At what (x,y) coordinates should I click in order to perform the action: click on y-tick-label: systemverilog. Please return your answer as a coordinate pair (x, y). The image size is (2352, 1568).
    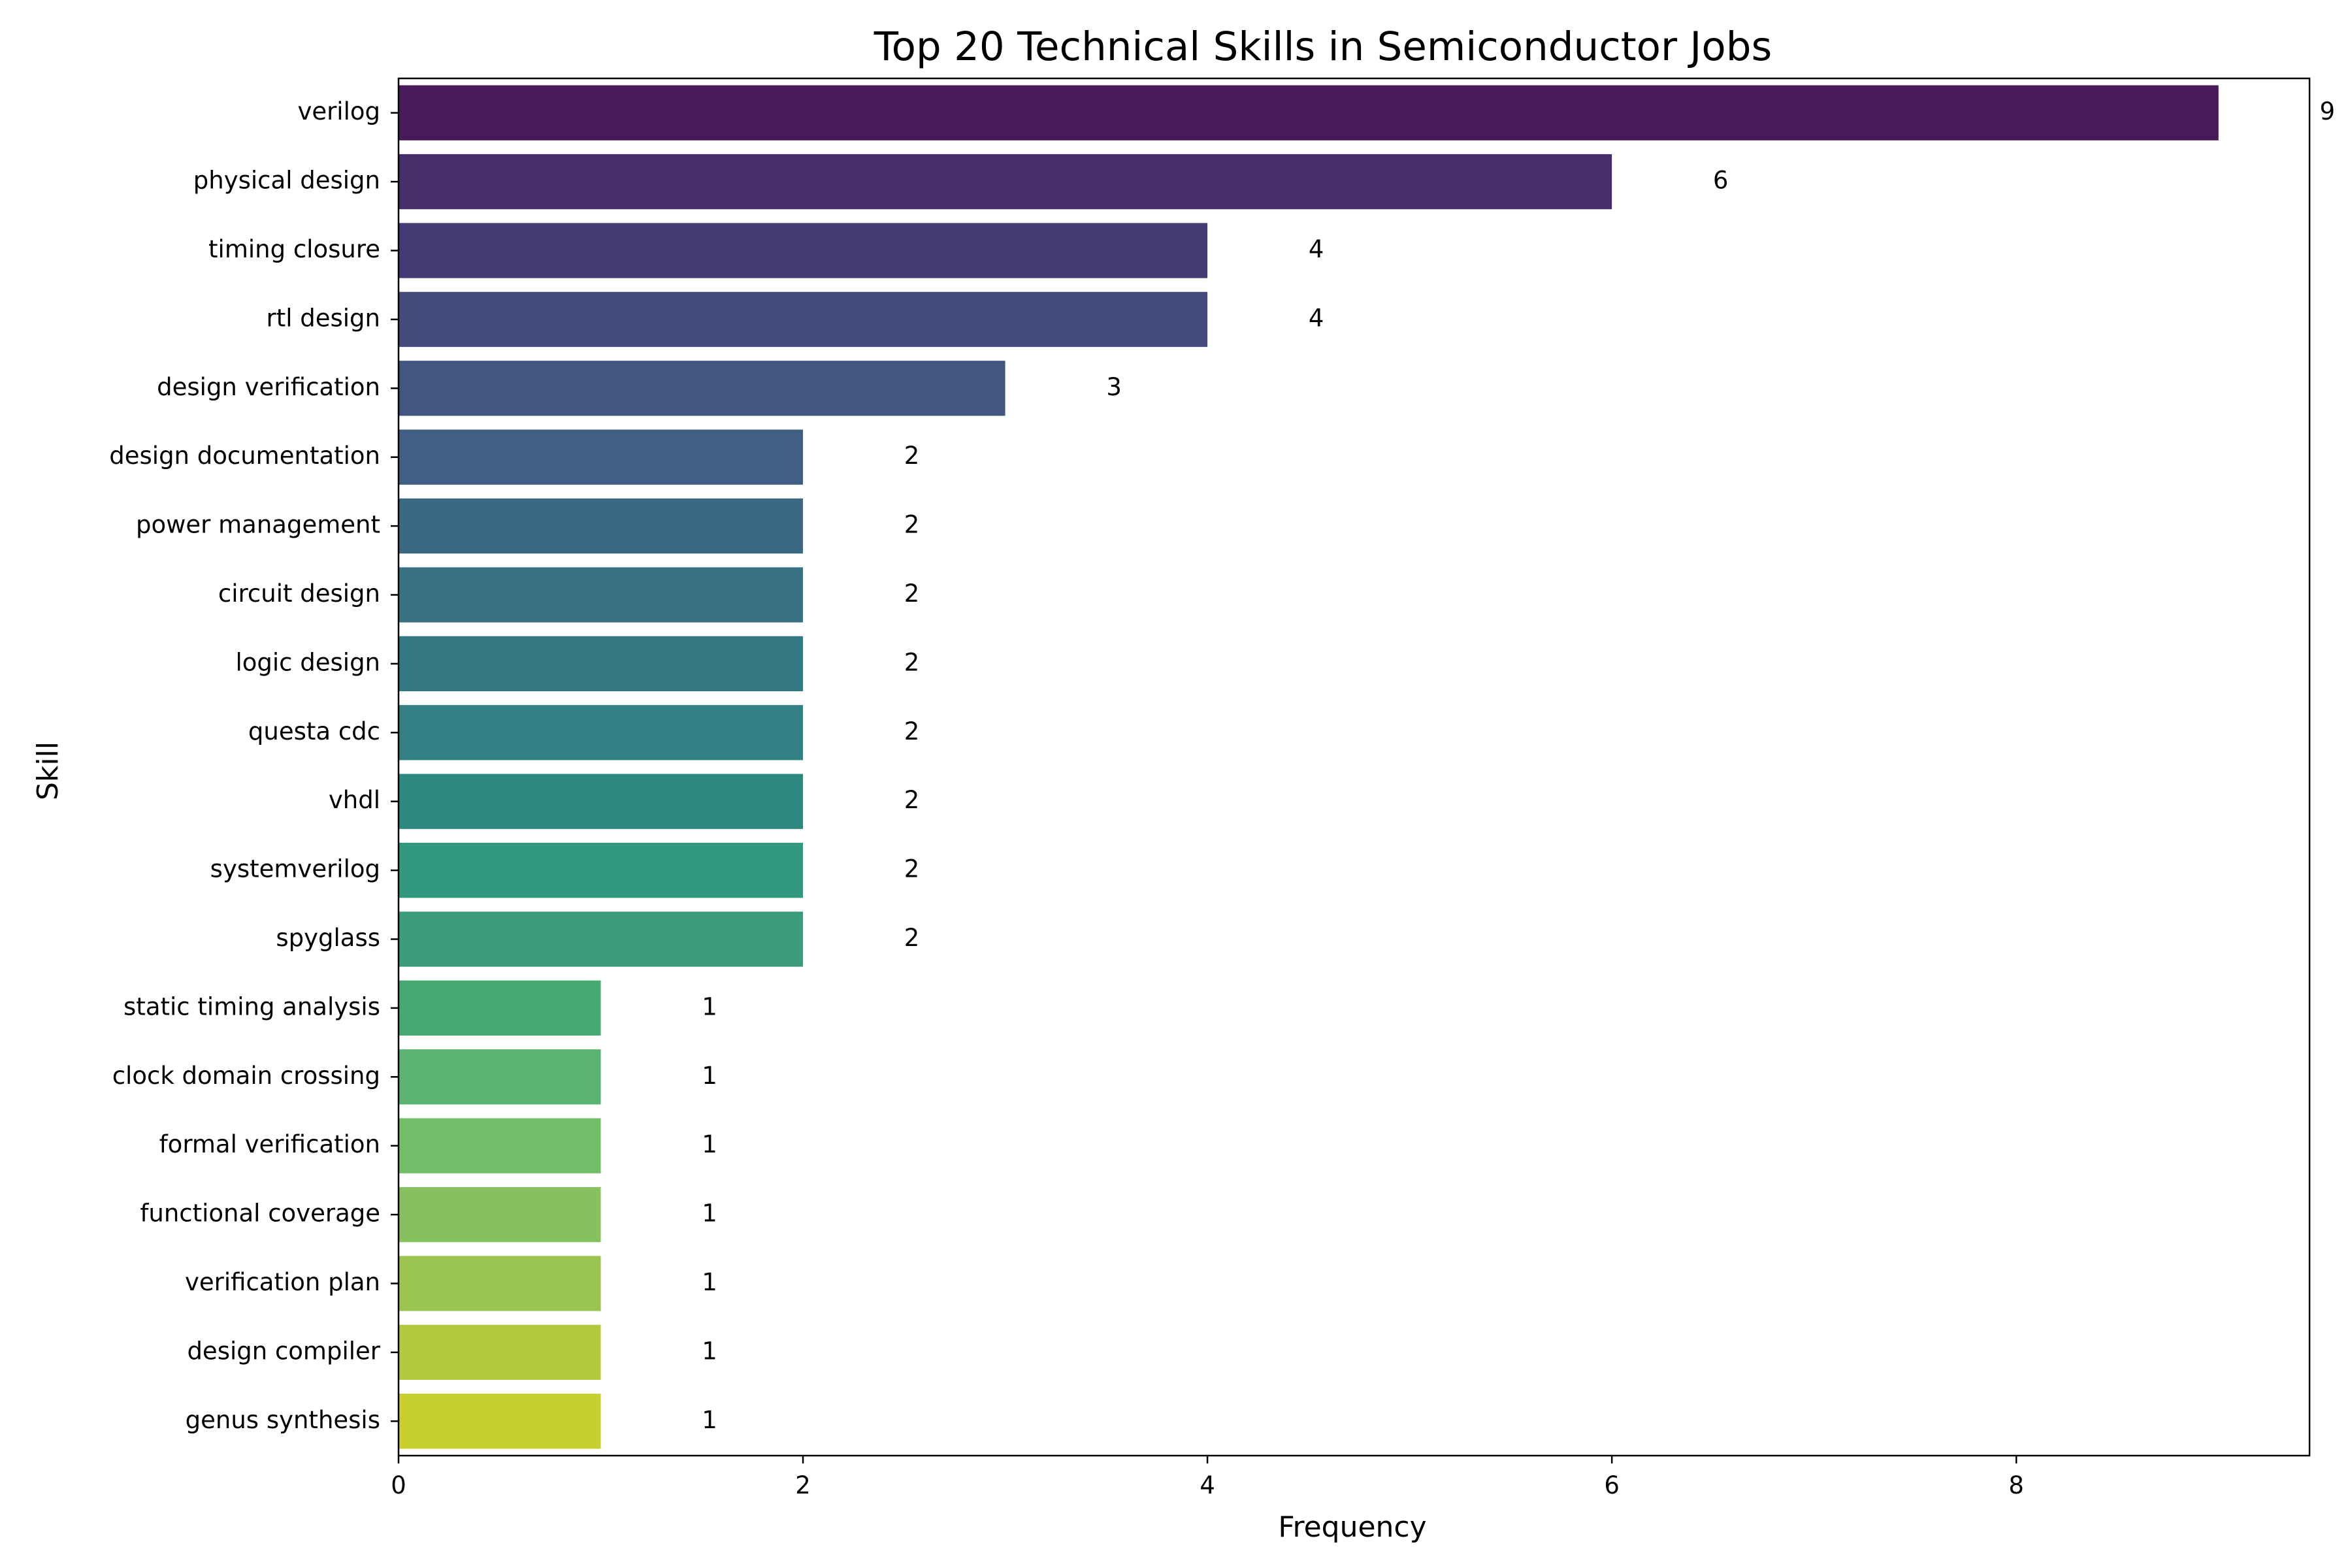
    Looking at the image, I should click on (295, 869).